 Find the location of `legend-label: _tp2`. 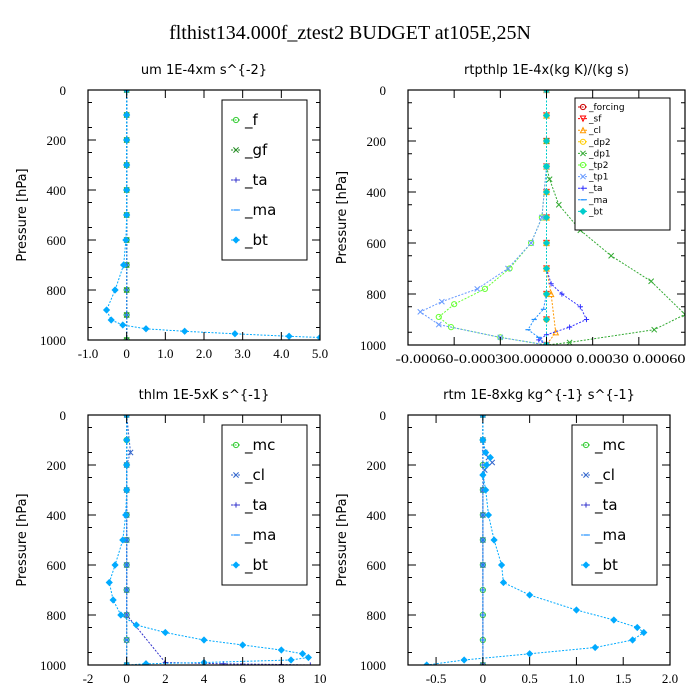

legend-label: _tp2 is located at coordinates (598, 166).